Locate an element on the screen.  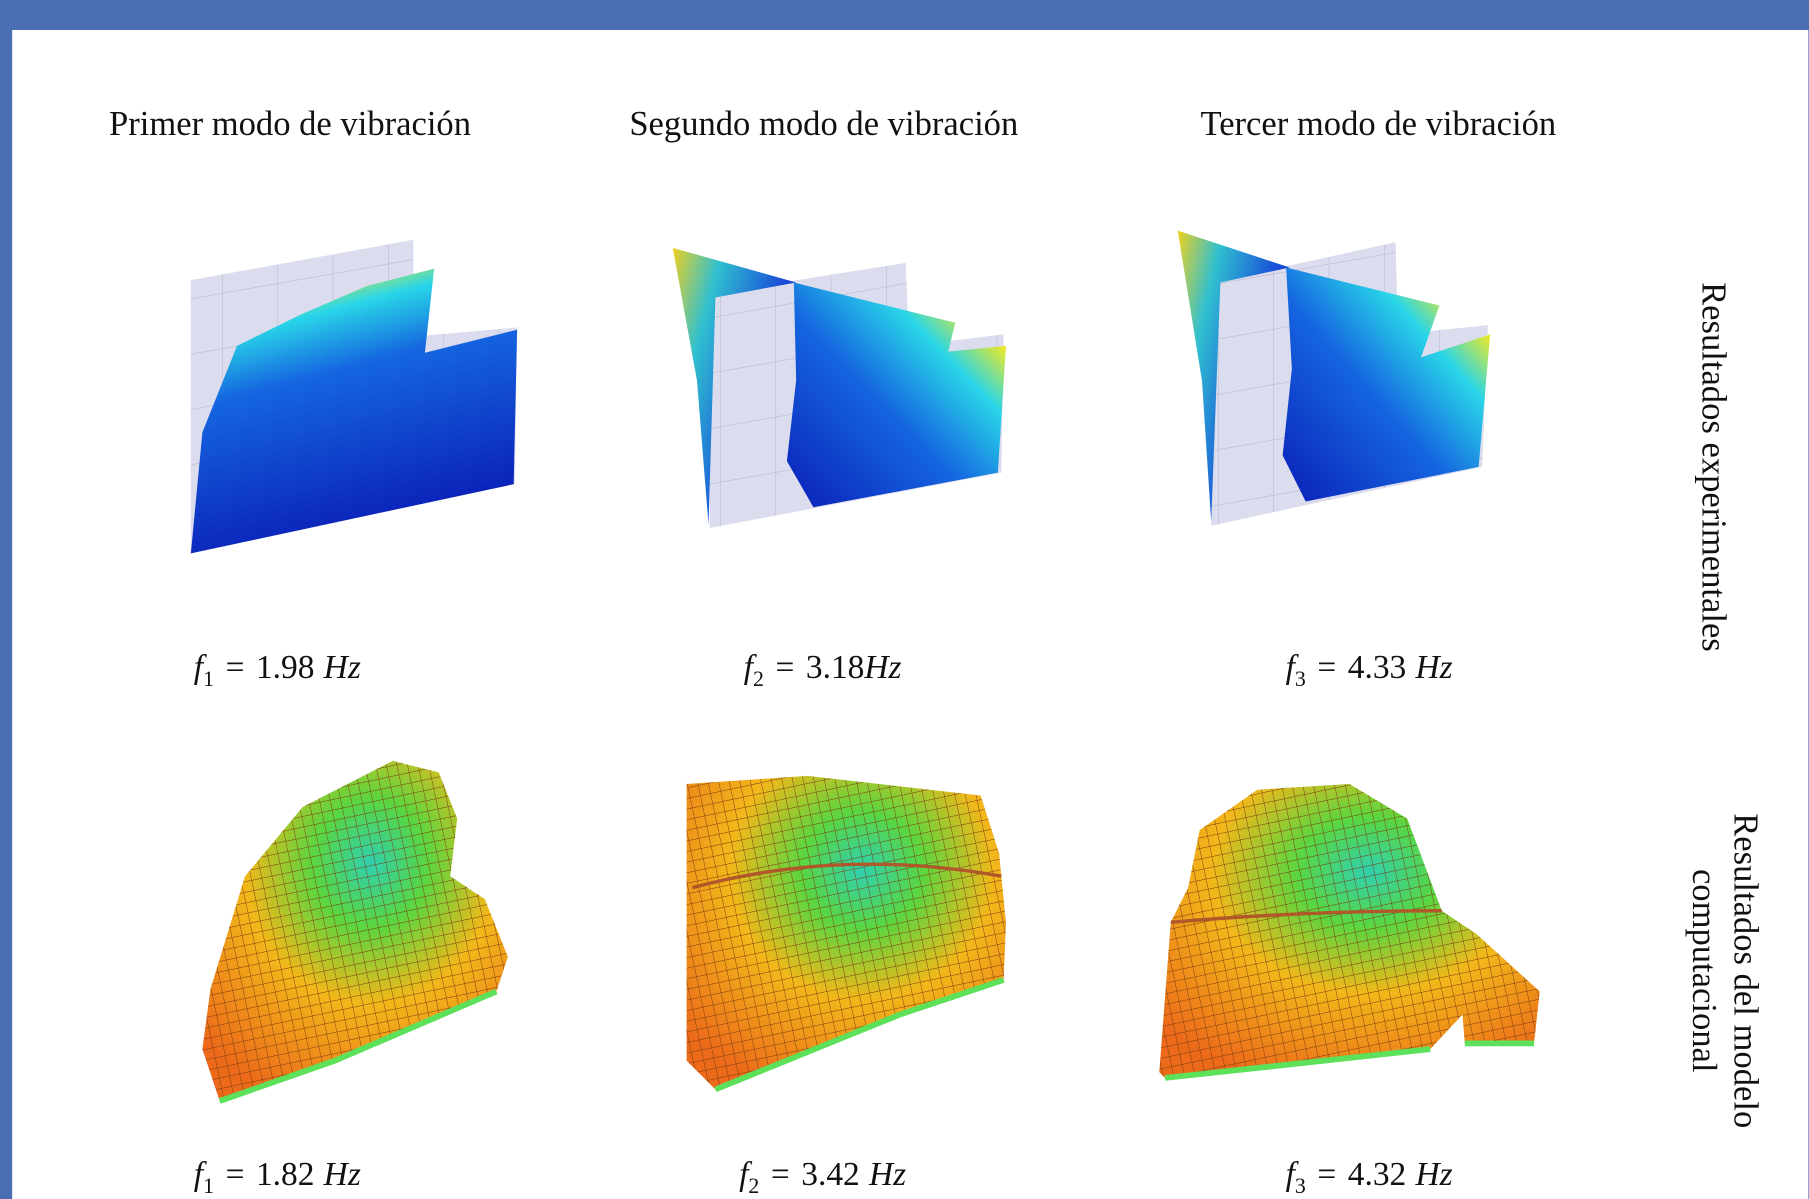
column-title: Segundo modo de vibración is located at coordinates (823, 124).